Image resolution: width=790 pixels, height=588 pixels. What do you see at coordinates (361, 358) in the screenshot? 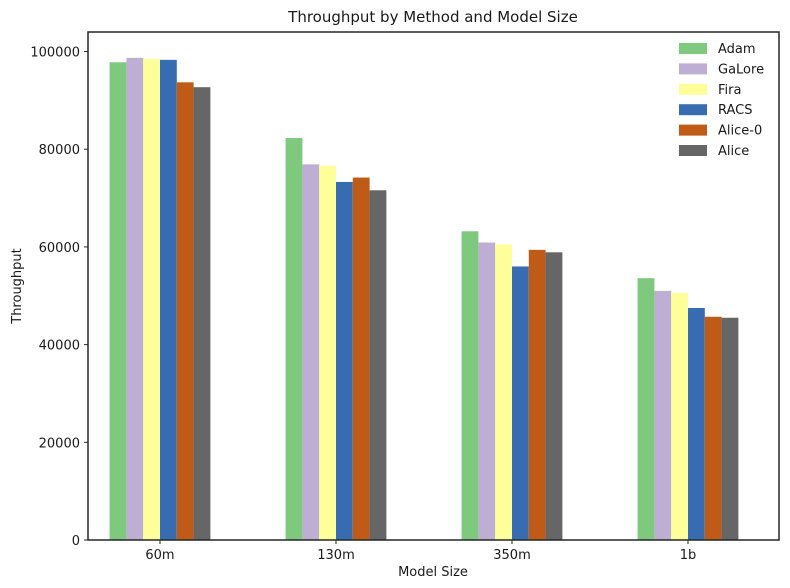
I see `bar-alice-0-130m` at bounding box center [361, 358].